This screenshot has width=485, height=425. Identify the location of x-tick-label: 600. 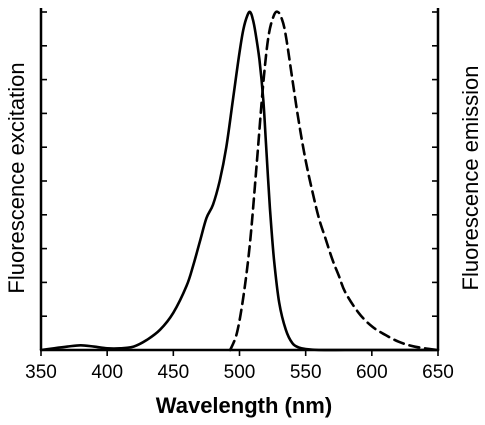
(372, 372).